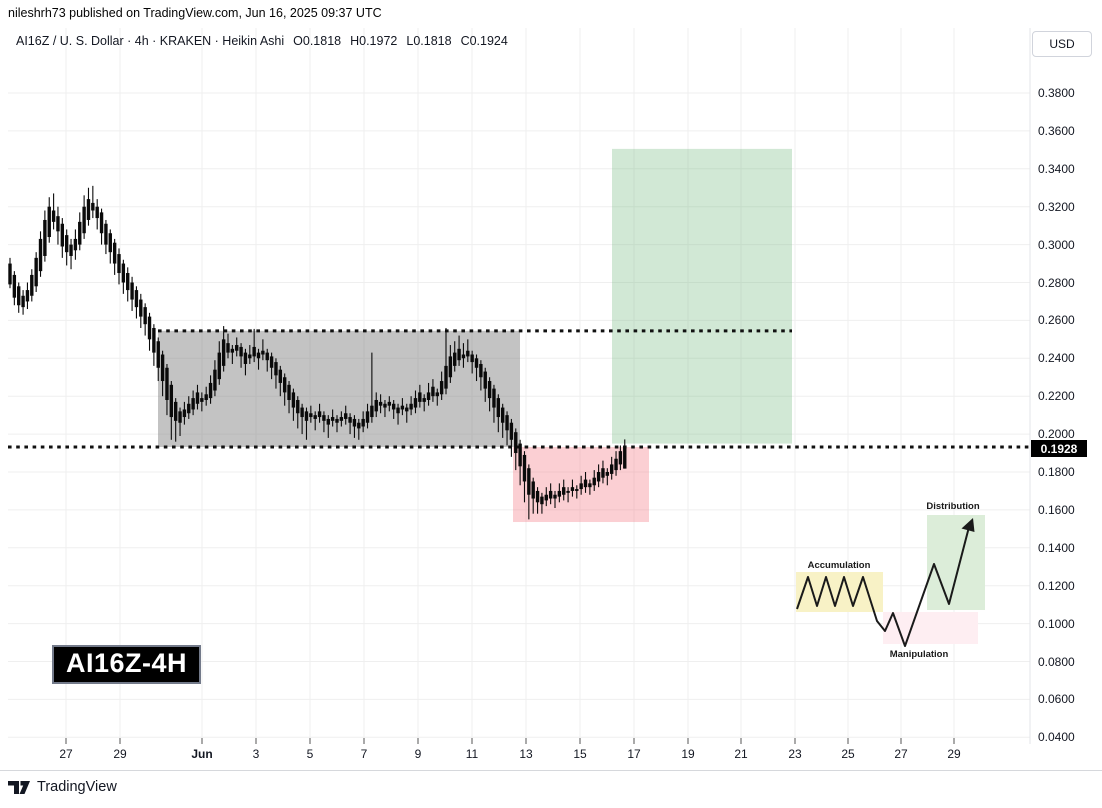 This screenshot has height=808, width=1102. Describe the element at coordinates (1056, 623) in the screenshot. I see `price-axis-label: 0.1000` at that location.